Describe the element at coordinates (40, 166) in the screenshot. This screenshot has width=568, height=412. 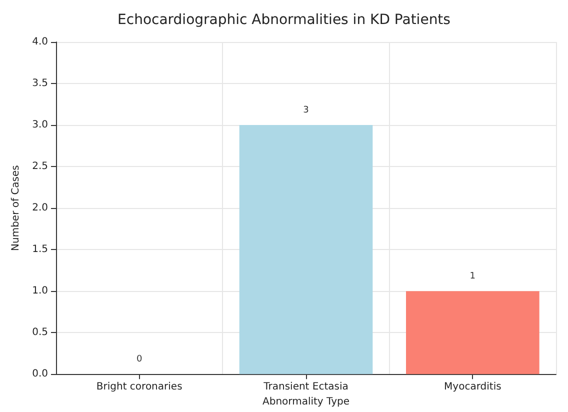
I see `y-tick-label: 2.5` at that location.